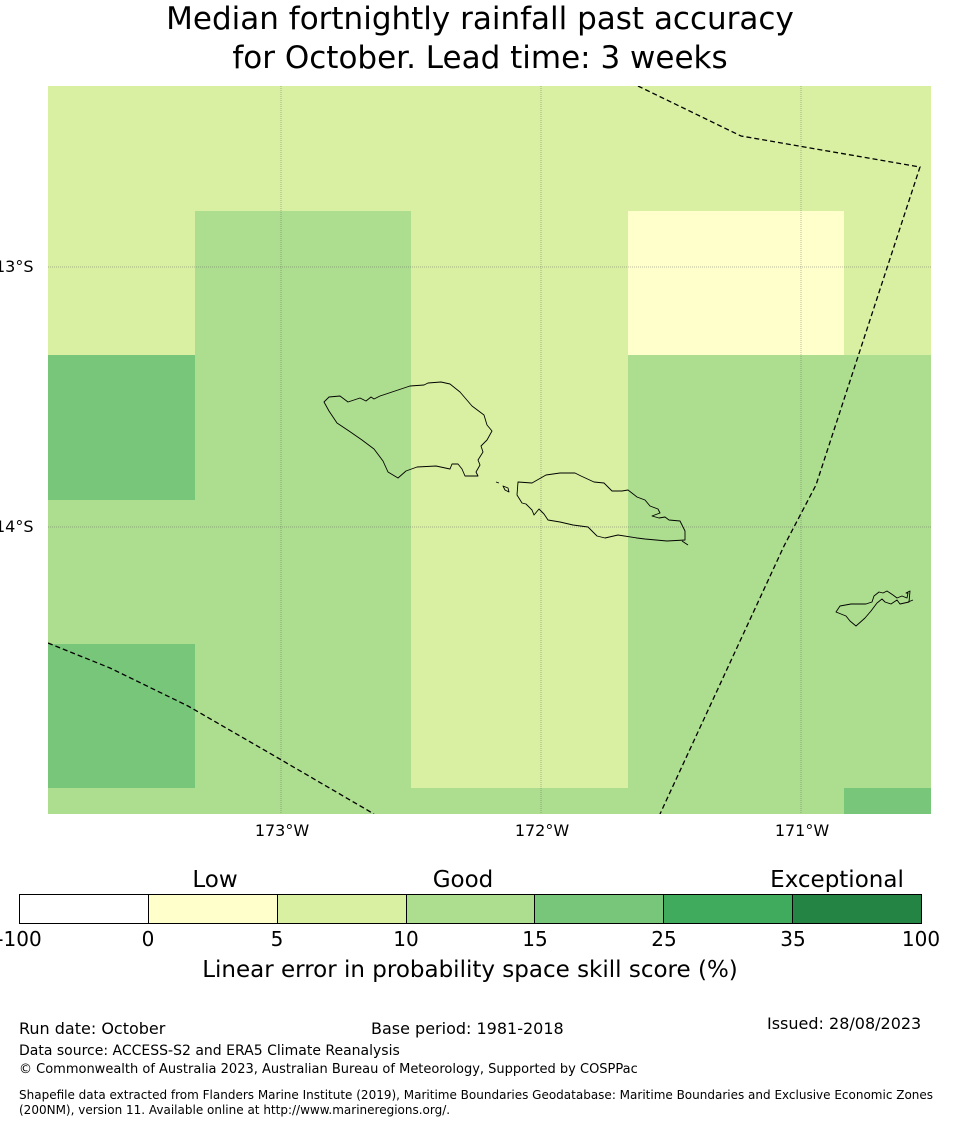  I want to click on lon-label-171w: 171°W, so click(802, 830).